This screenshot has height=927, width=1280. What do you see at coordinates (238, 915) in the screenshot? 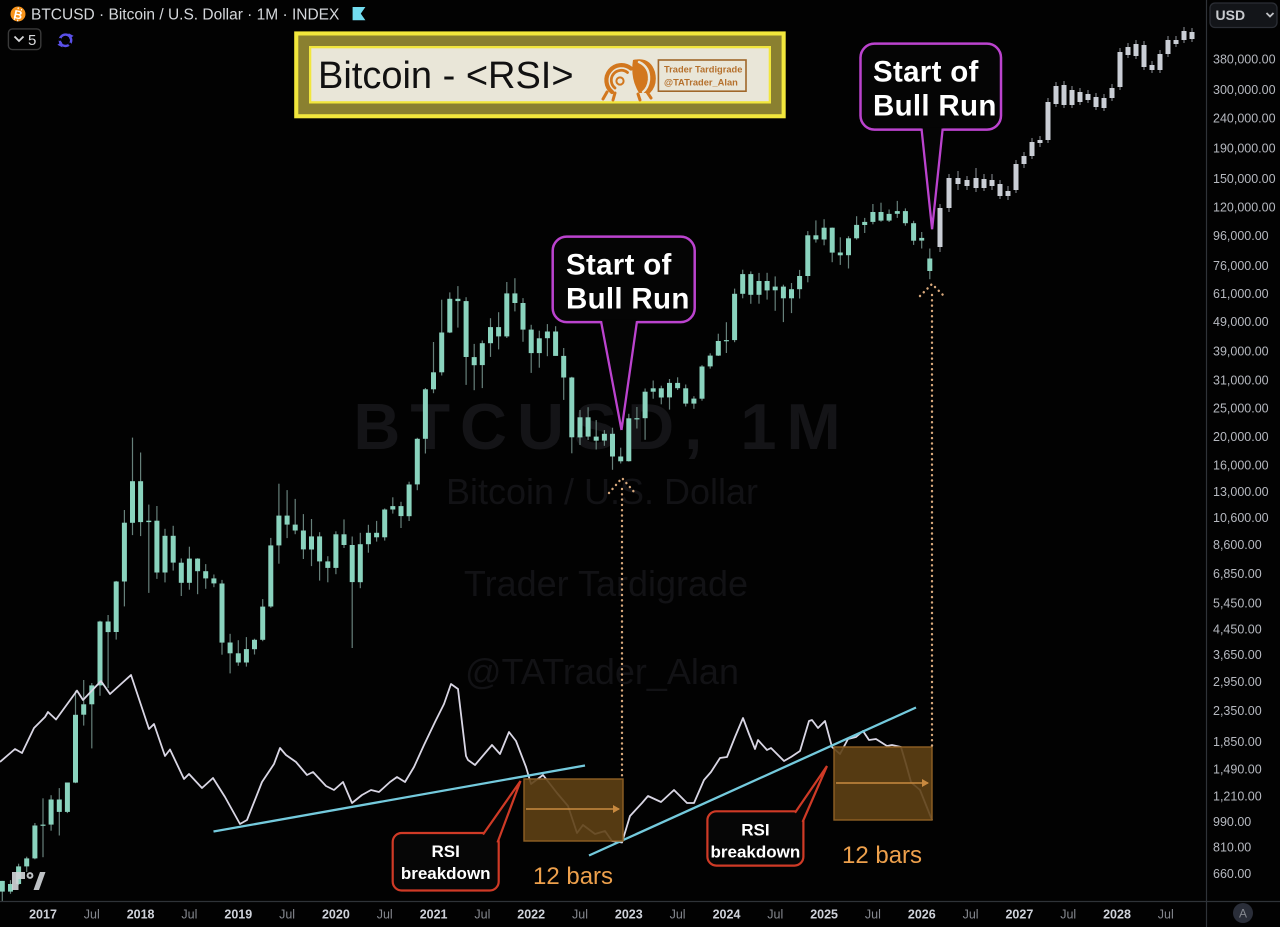
I see `svg-text: 2019` at bounding box center [238, 915].